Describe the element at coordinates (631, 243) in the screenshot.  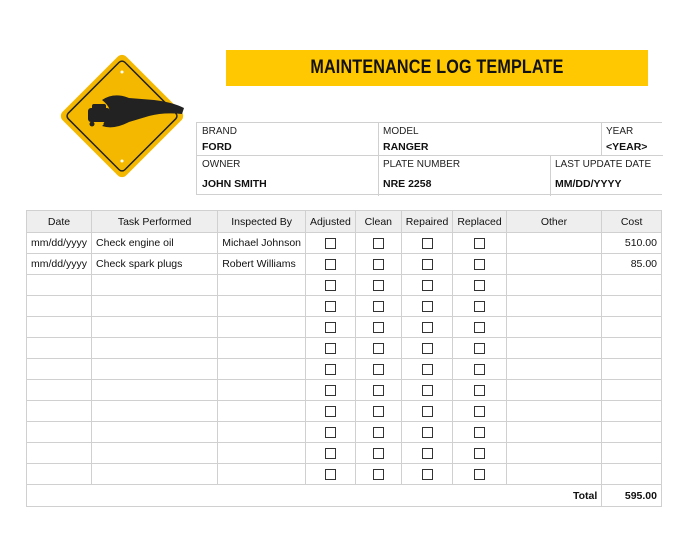
I see `cost-cell: 510.00` at that location.